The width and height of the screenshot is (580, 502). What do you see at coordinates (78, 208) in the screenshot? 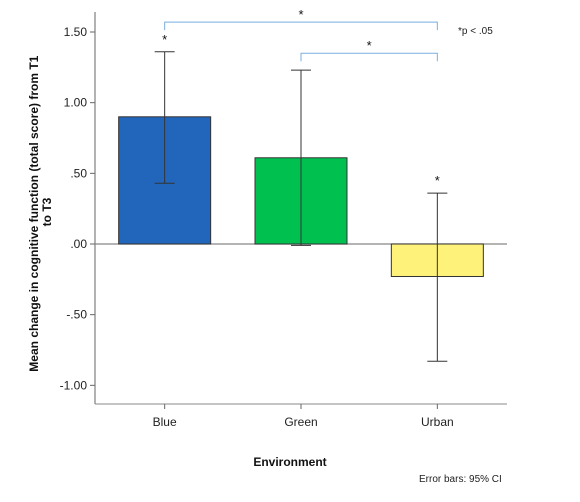
I see `y-axis: 1.50 1.00 .50 .00 -.50 -1.00` at bounding box center [78, 208].